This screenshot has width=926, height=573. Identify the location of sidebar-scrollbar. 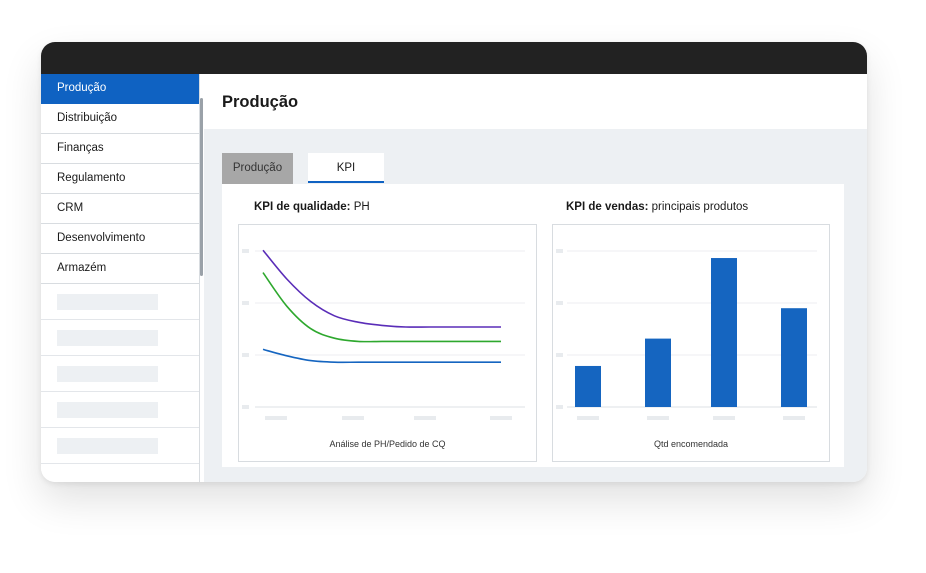
(201, 187).